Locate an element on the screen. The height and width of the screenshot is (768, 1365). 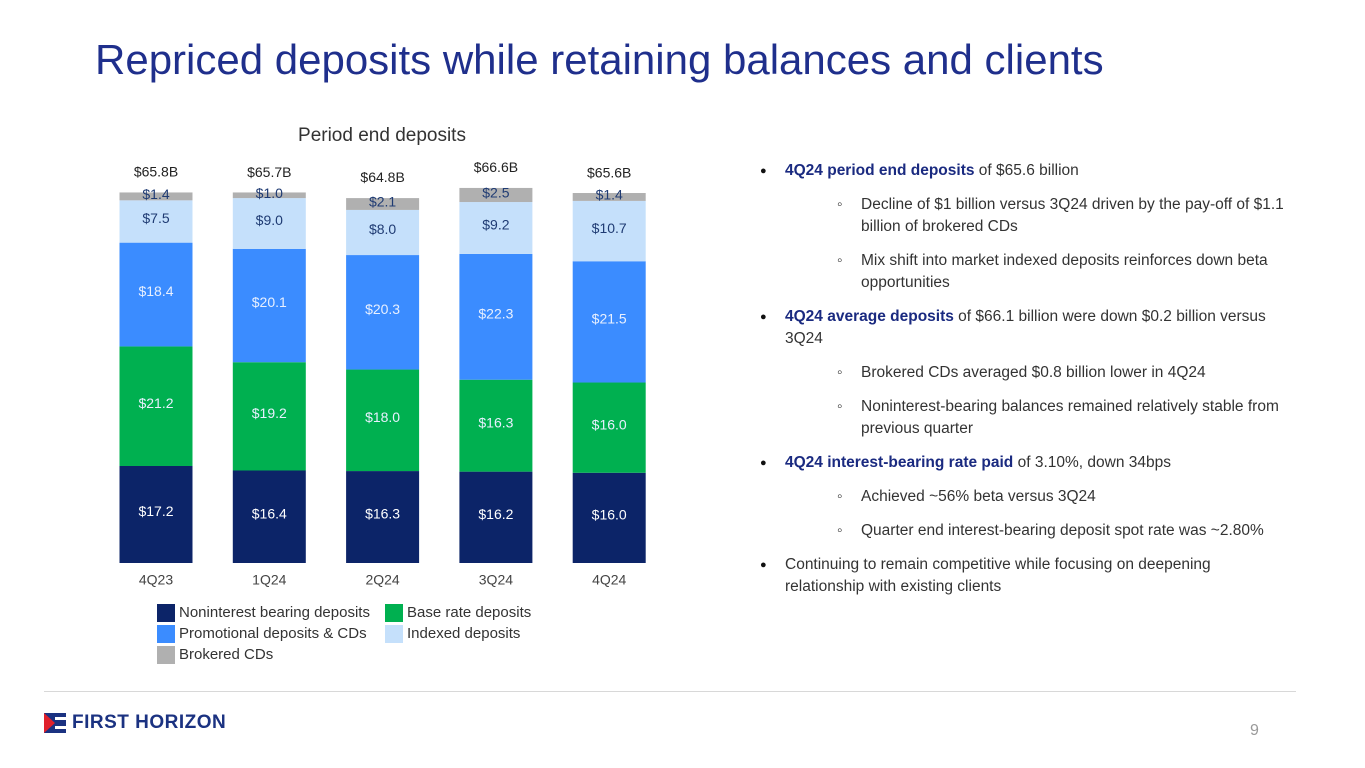
chart-title: Period end deposits is located at coordinates (382, 135).